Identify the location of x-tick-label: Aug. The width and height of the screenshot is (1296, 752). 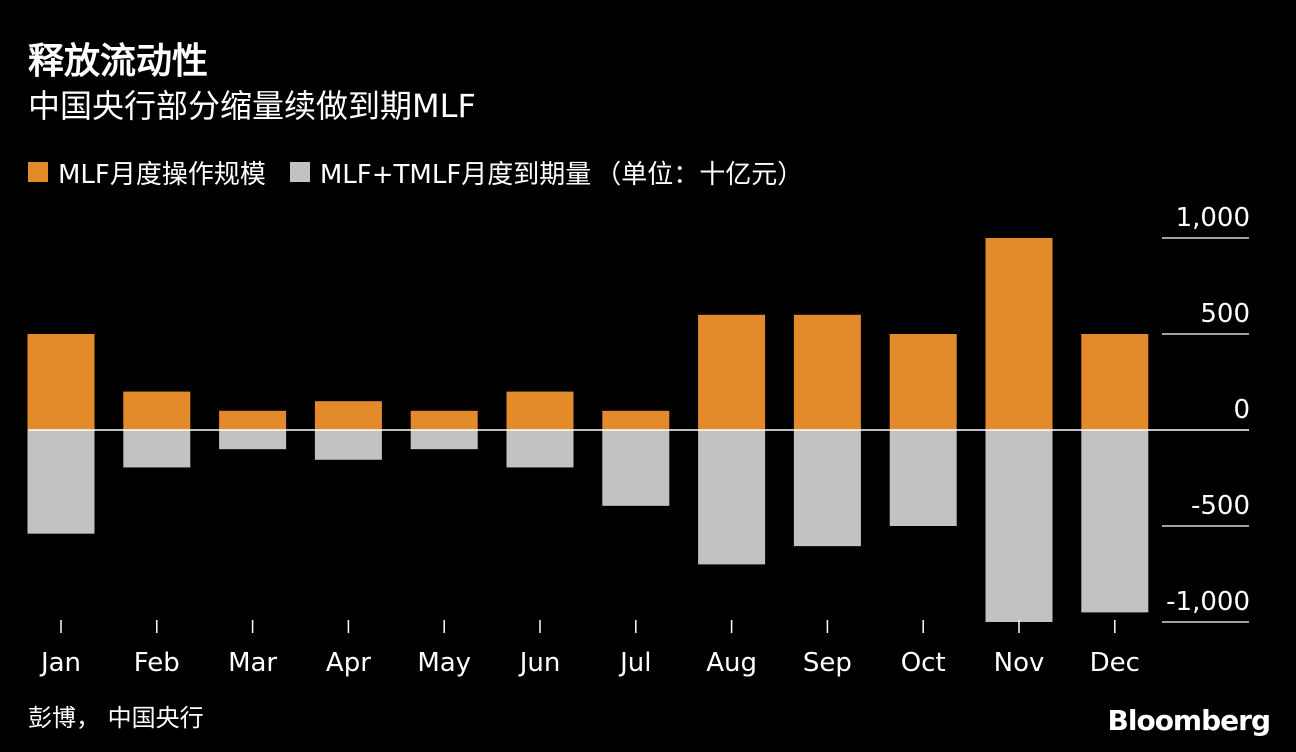
(731, 663).